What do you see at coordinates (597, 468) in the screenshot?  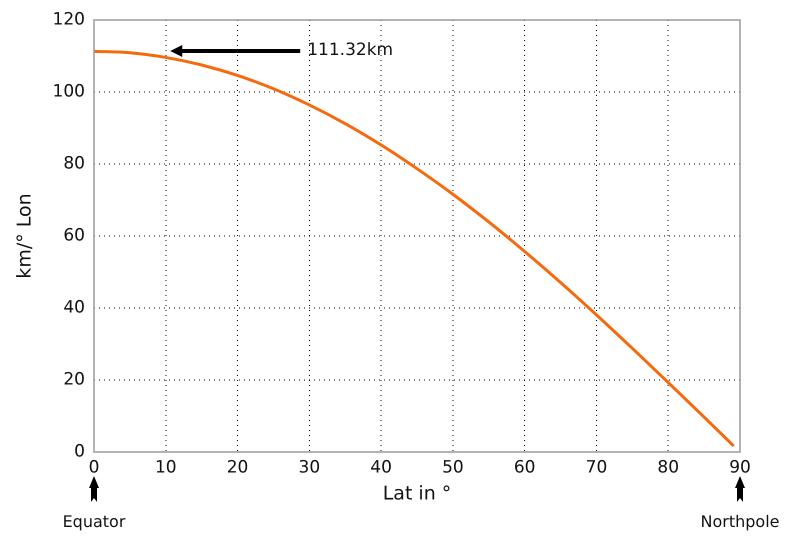 I see `x-tick-label: 70` at bounding box center [597, 468].